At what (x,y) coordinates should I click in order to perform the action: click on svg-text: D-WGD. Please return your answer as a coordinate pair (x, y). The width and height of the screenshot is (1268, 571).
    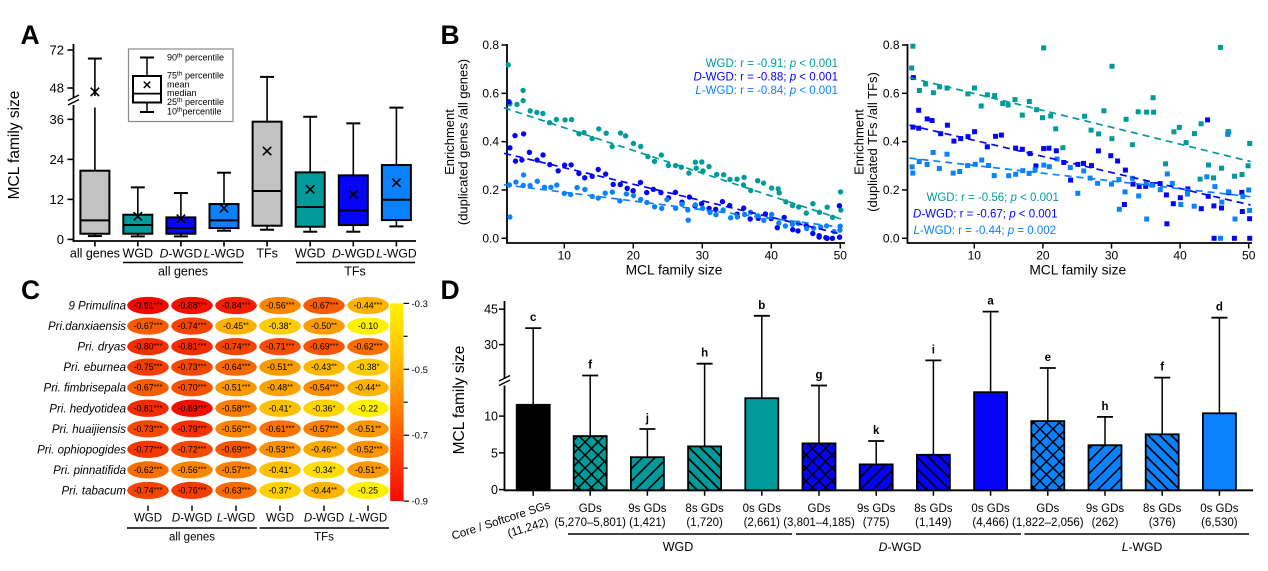
    Looking at the image, I should click on (181, 254).